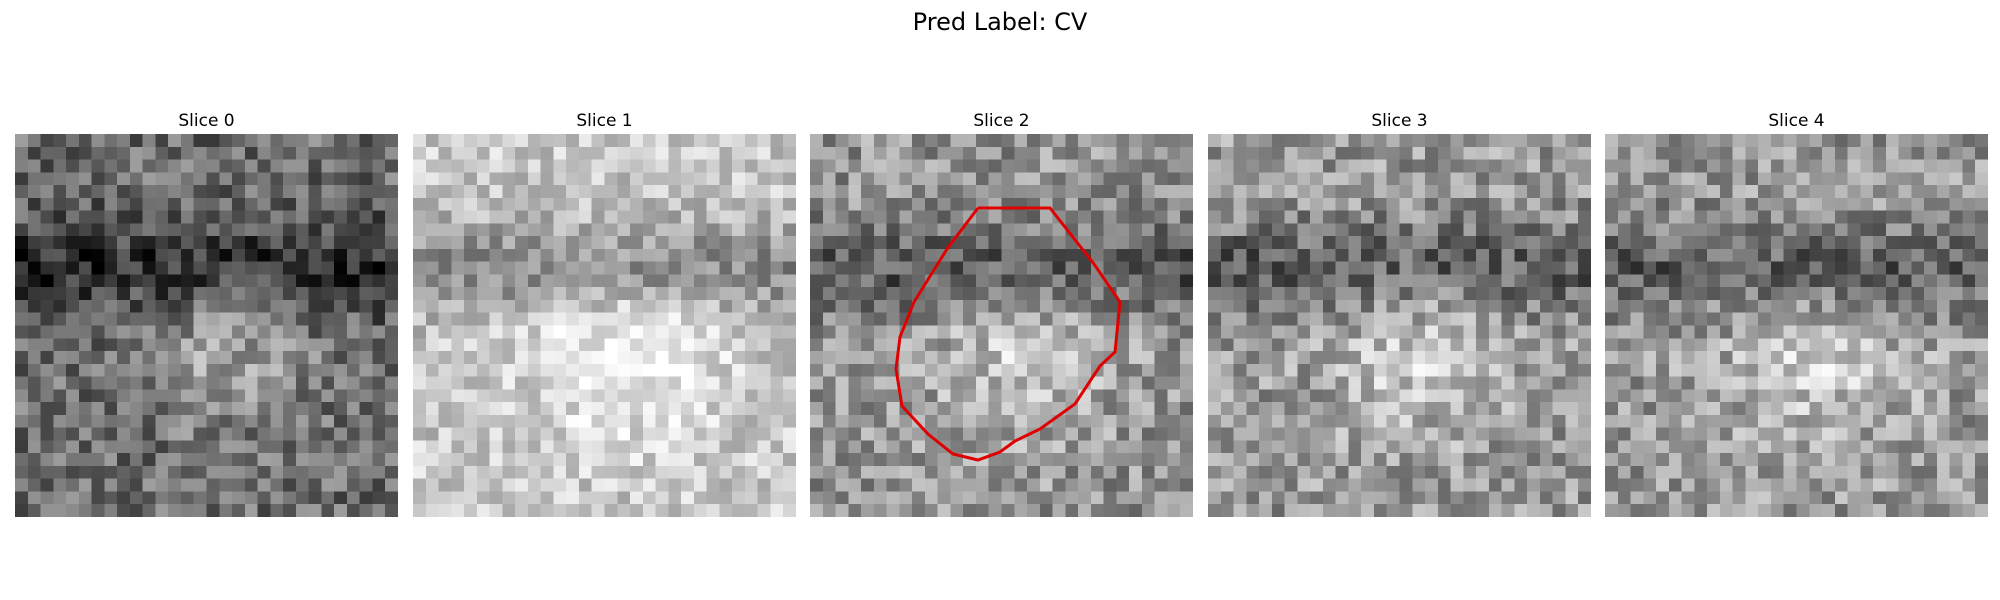 The width and height of the screenshot is (2000, 600). Describe the element at coordinates (1796, 121) in the screenshot. I see `slice-title: Slice 4` at that location.